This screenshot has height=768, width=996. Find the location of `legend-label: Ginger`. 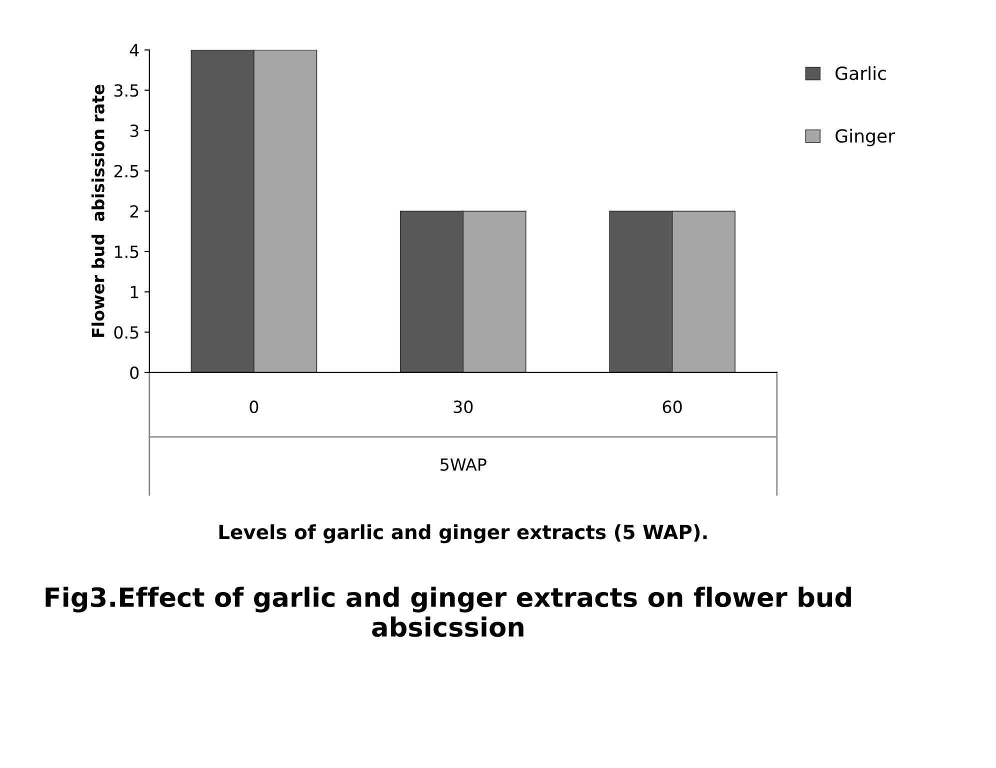

legend-label: Ginger is located at coordinates (866, 137).